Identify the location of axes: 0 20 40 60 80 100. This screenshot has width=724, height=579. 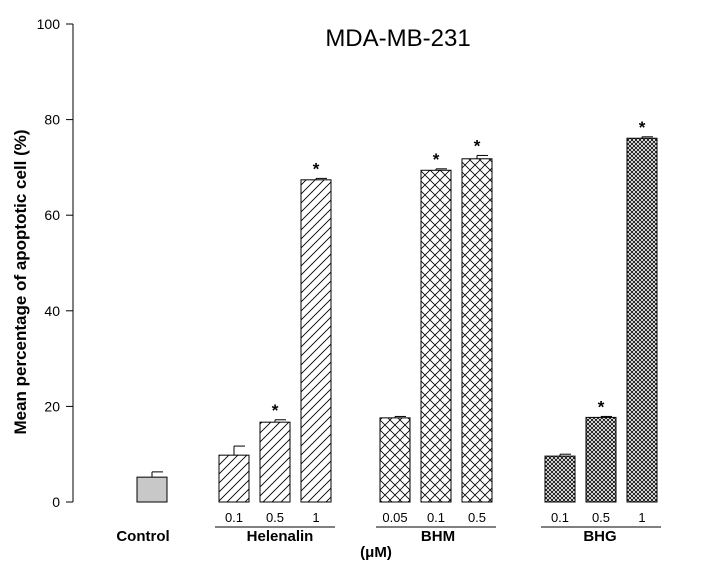
(55, 263).